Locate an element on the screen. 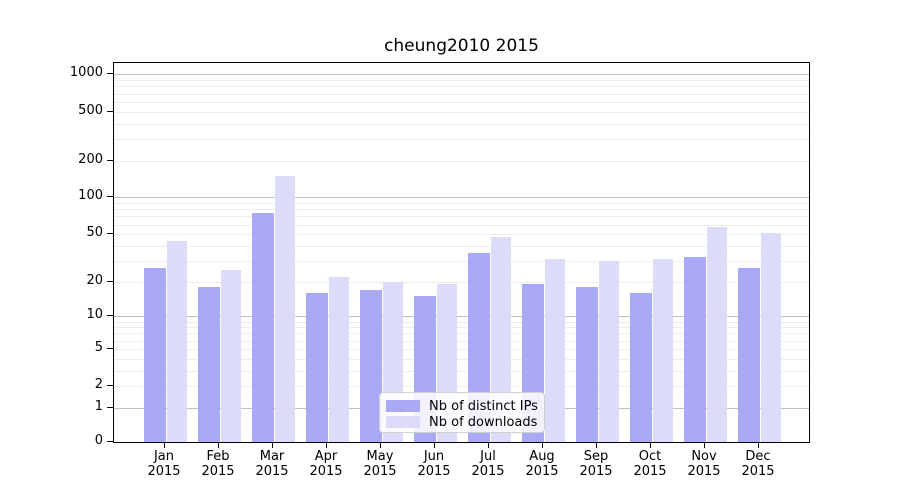 This screenshot has width=900, height=500. y-tick-label: 100 is located at coordinates (90, 196).